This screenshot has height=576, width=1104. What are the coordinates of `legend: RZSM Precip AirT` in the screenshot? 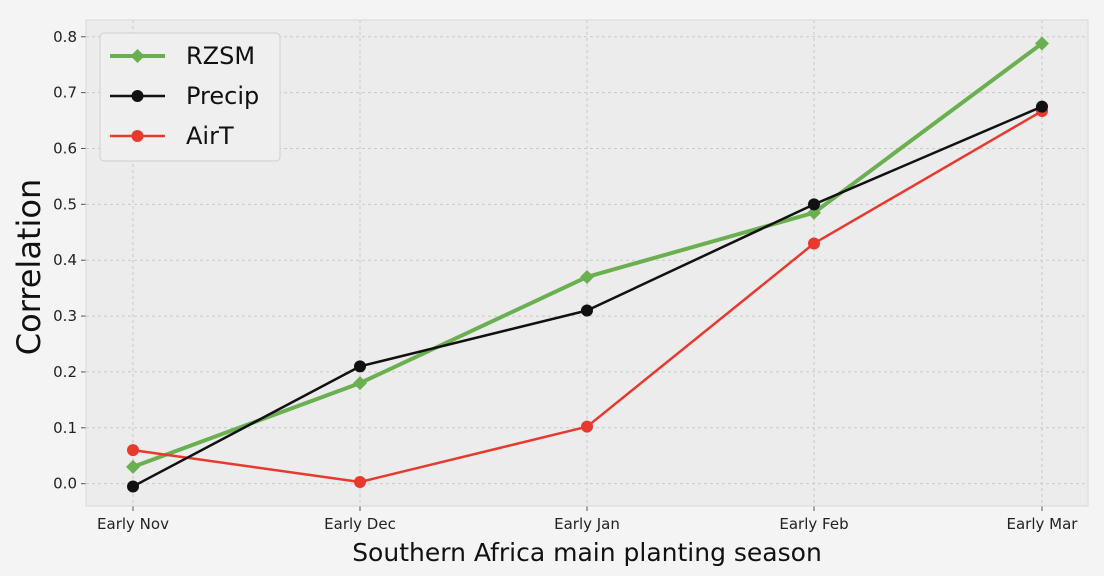 It's located at (190, 97).